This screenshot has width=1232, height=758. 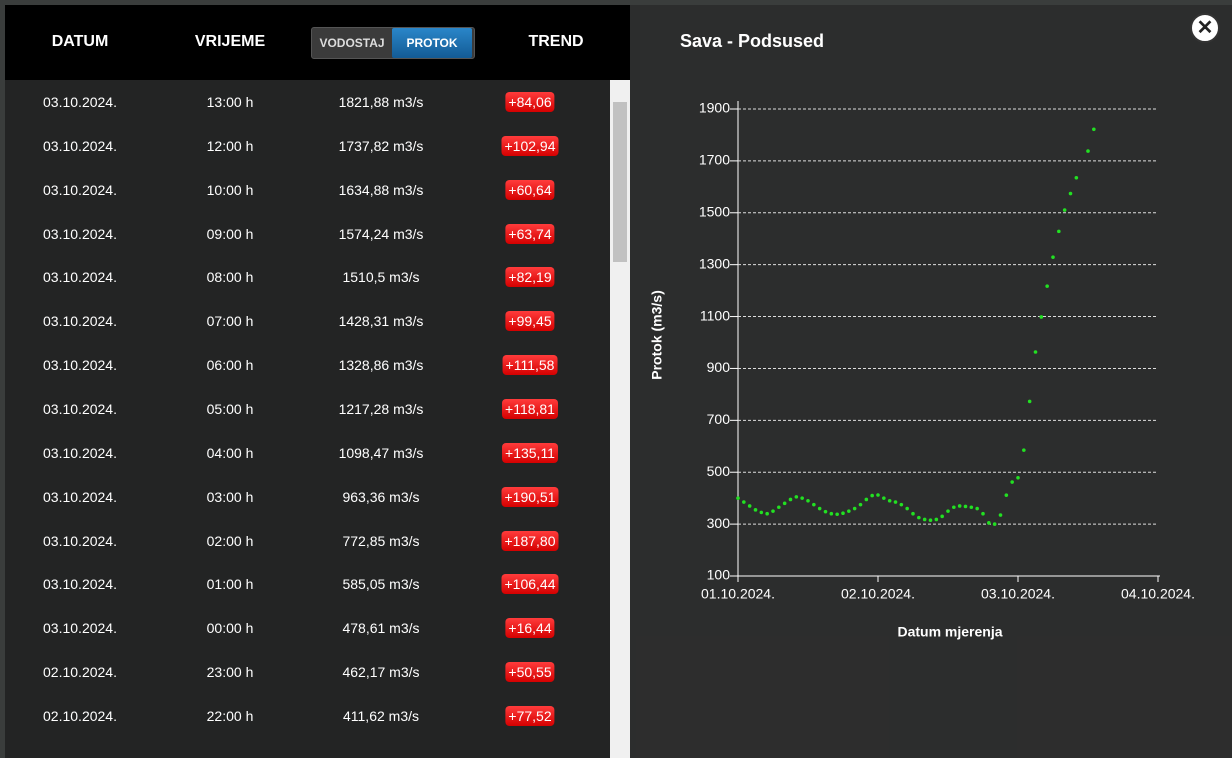 I want to click on table-row: 02.10.2024. 22:00 h 411,62 m3/s +77,52, so click(x=307, y=716).